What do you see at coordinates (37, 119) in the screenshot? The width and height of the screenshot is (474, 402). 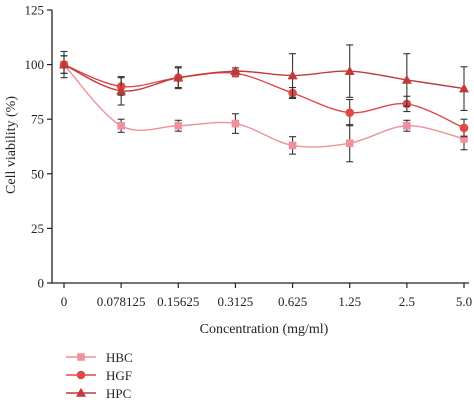 I see `y-tick-label: 75` at bounding box center [37, 119].